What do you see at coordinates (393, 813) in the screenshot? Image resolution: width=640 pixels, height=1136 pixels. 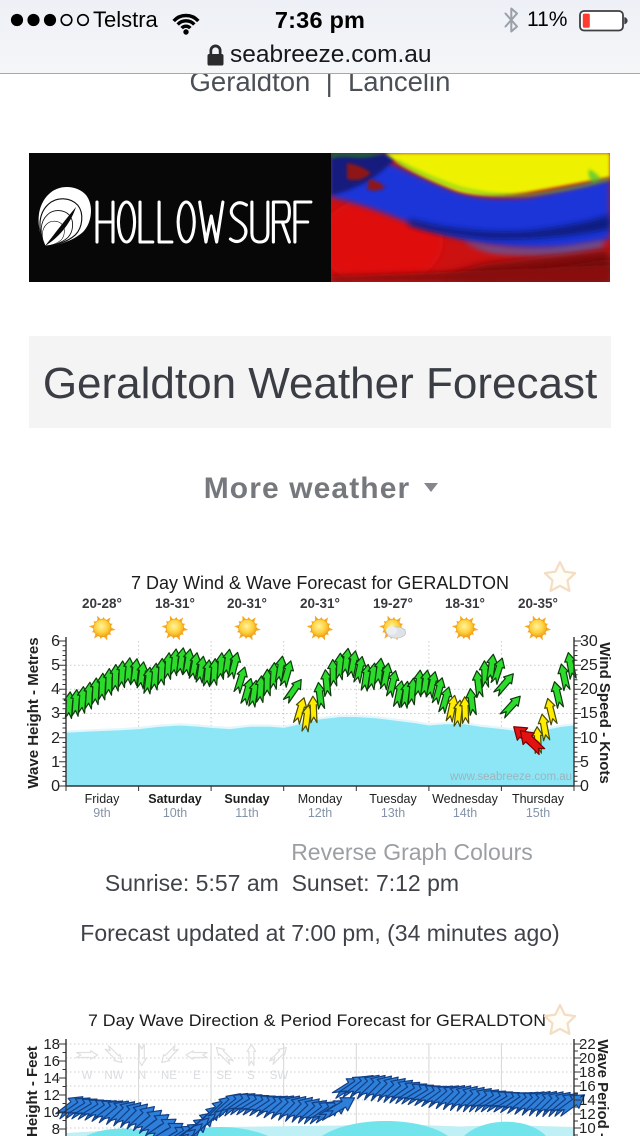 I see `svg-text: 13th` at bounding box center [393, 813].